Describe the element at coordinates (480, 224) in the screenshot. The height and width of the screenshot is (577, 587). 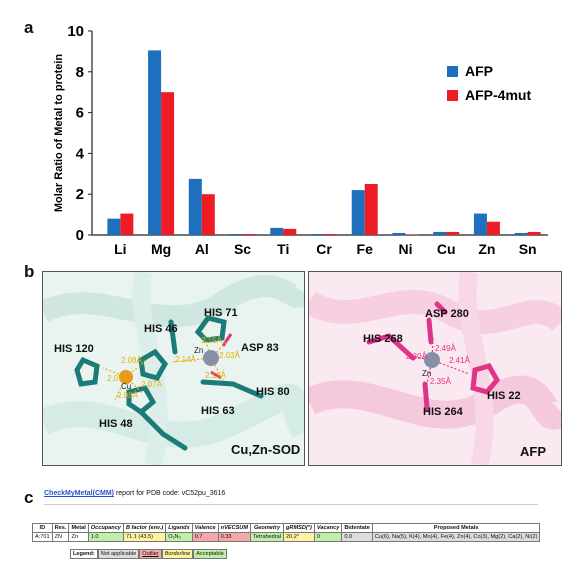
I see `bar-zn-afp` at that location.